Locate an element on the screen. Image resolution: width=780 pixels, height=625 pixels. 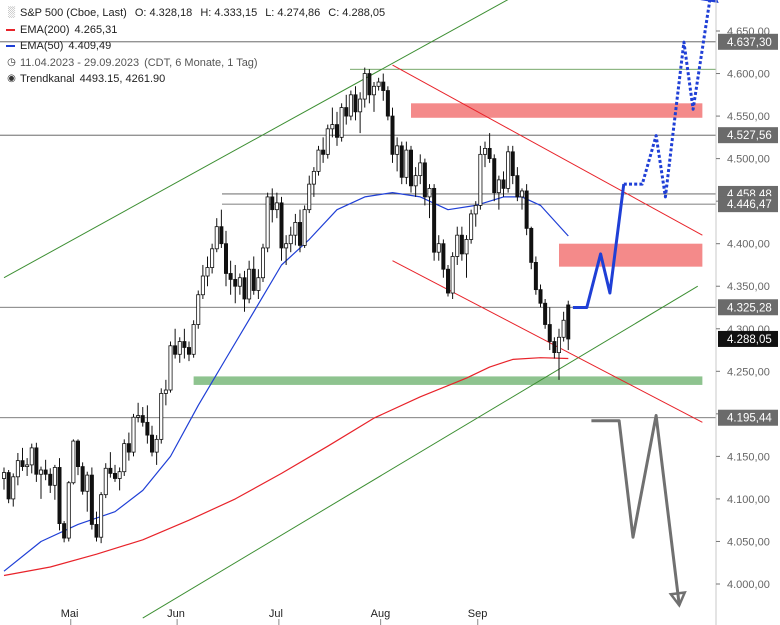
y-tick-label: 4.550,00 is located at coordinates (748, 117).